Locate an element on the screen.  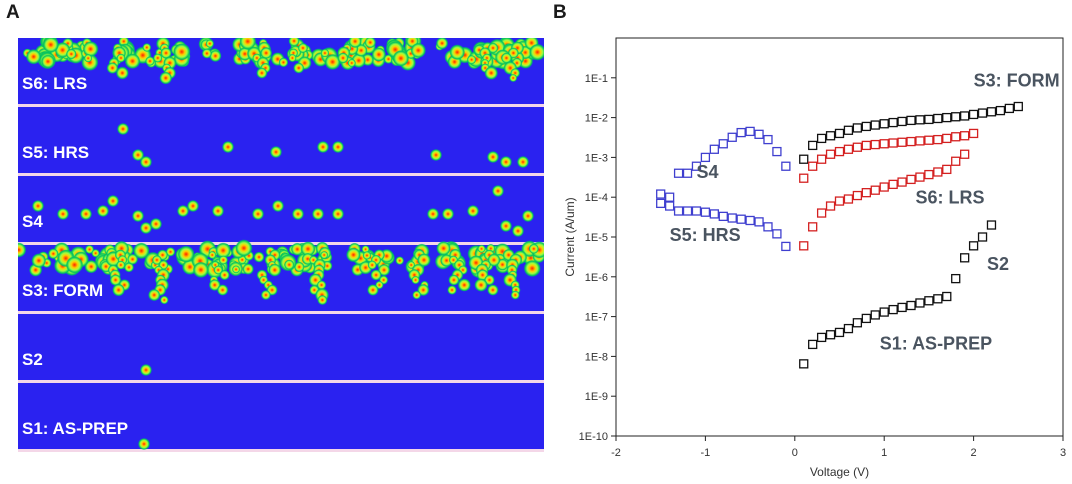
map-label: S6: LRS is located at coordinates (54, 83).